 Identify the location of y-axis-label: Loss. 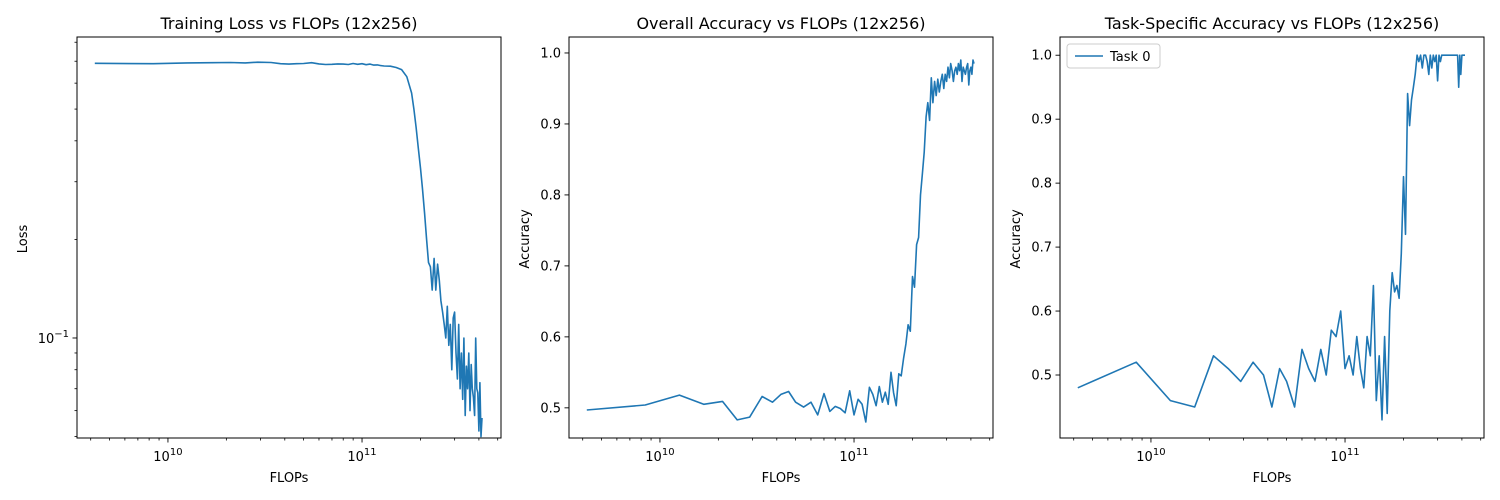
(23, 239).